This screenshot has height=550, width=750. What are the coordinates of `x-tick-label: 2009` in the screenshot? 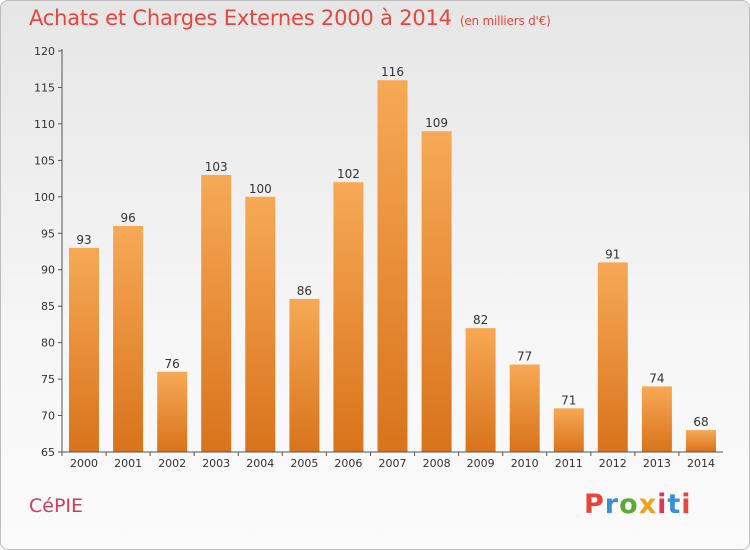 It's located at (481, 463).